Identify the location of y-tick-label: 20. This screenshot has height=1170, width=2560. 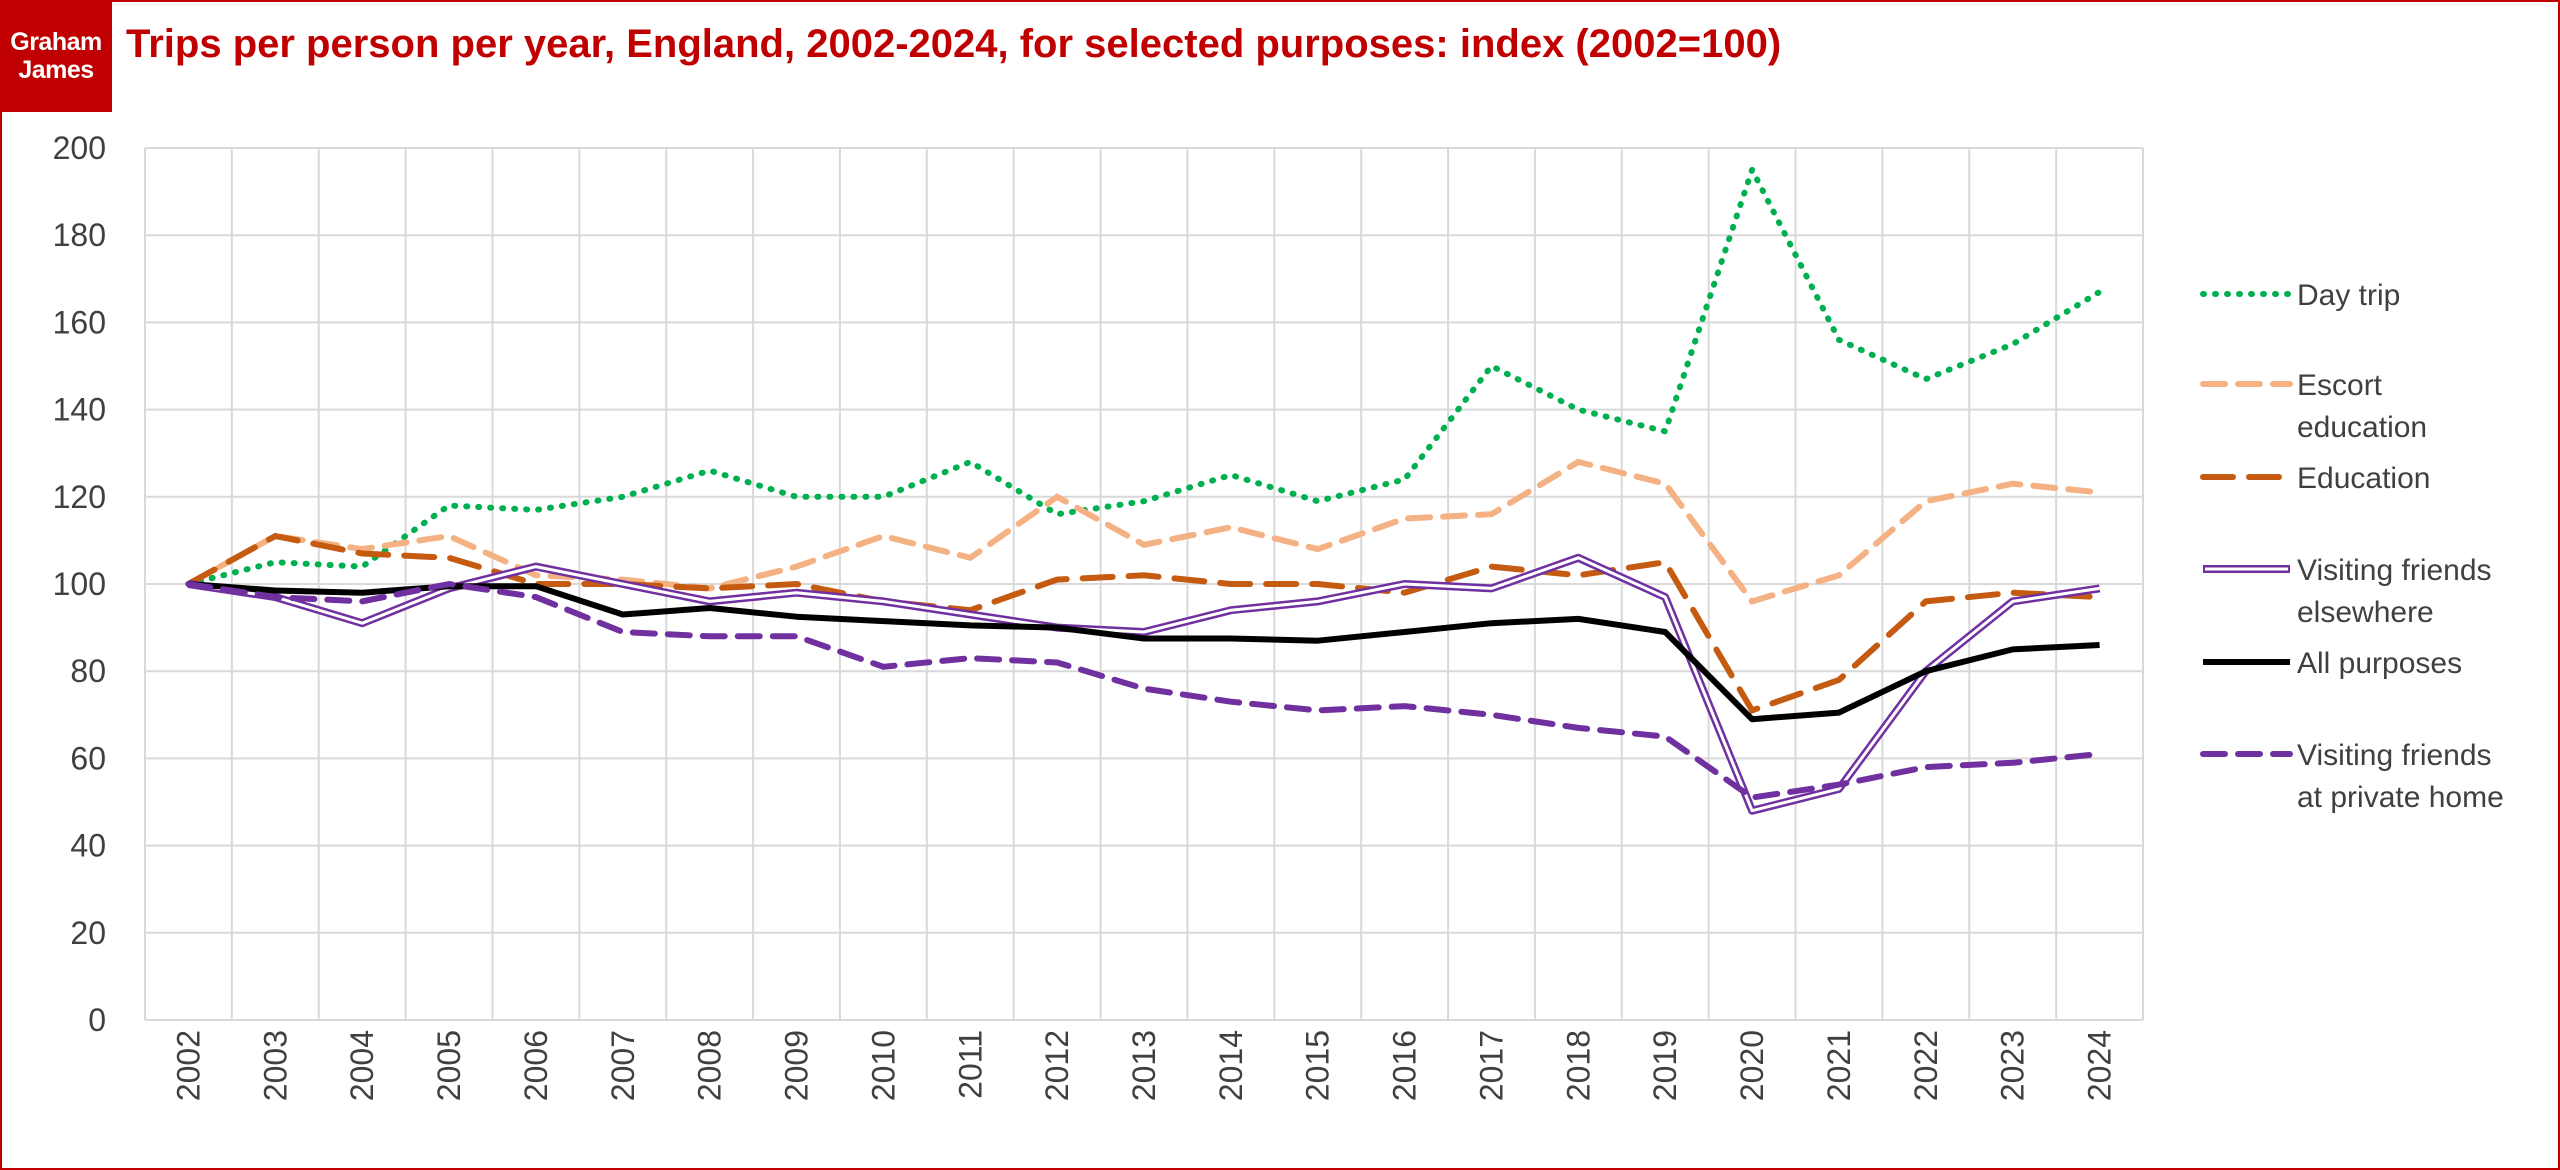
(88, 933).